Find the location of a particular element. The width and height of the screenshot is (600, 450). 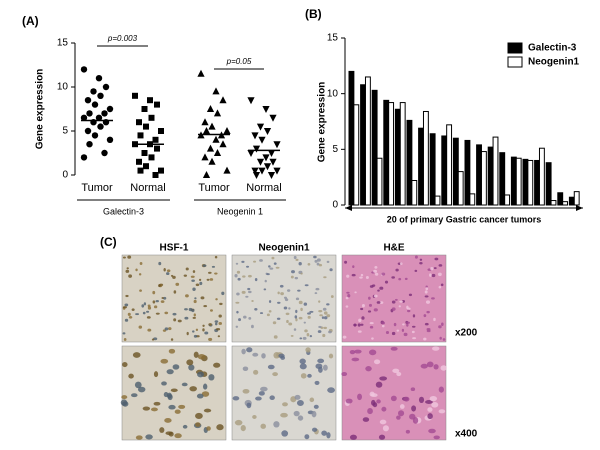

legend-swatch is located at coordinates (515, 62).